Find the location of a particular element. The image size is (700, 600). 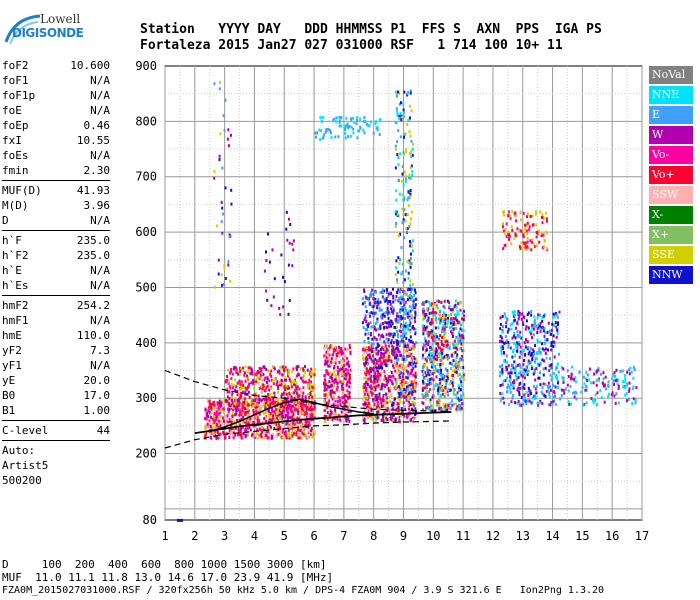

x-tick-label: 1 is located at coordinates (164, 536).